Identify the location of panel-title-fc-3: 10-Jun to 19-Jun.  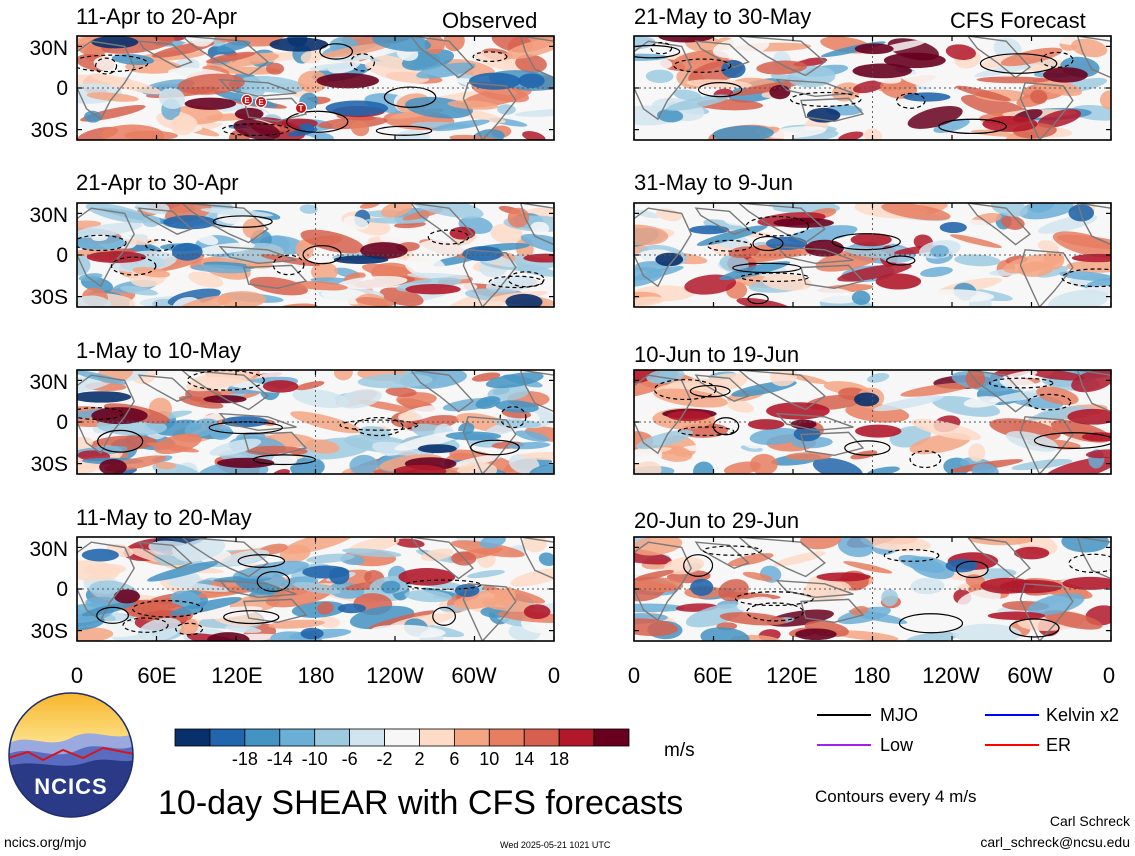
(717, 354).